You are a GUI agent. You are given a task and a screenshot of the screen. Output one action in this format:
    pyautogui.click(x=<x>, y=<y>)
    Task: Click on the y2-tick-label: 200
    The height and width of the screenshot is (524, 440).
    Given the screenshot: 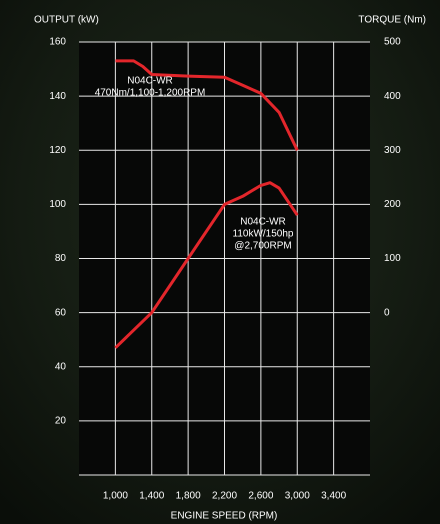 What is the action you would take?
    pyautogui.click(x=392, y=204)
    